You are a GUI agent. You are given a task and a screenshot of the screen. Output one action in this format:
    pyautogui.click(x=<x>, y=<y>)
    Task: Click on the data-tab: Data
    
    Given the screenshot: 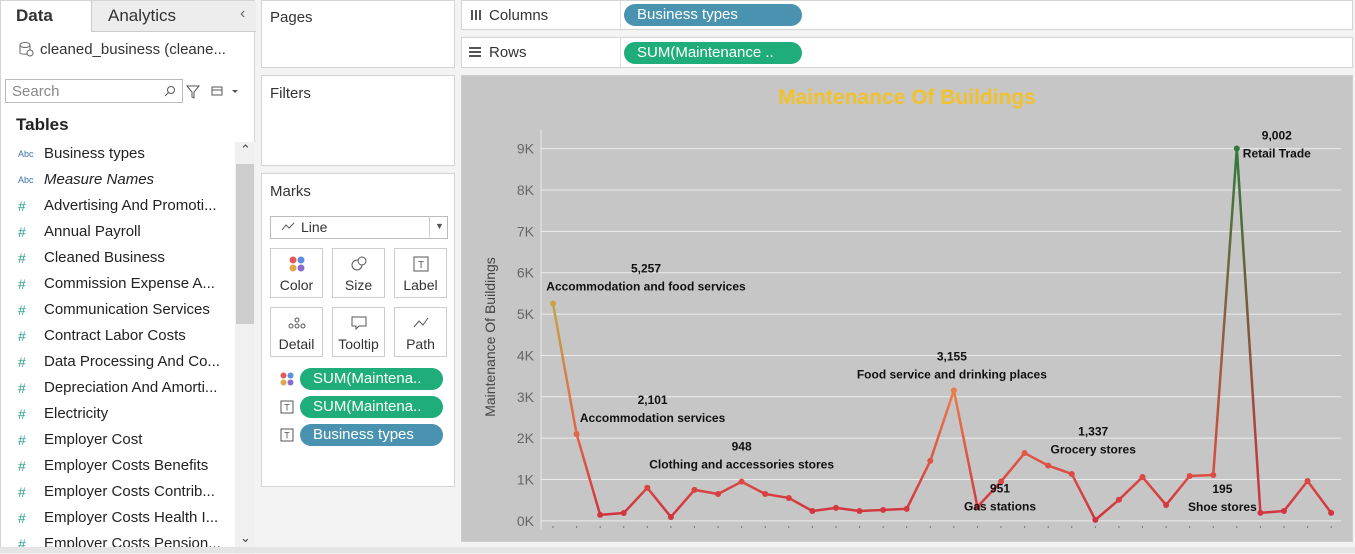 What is the action you would take?
    pyautogui.click(x=46, y=16)
    